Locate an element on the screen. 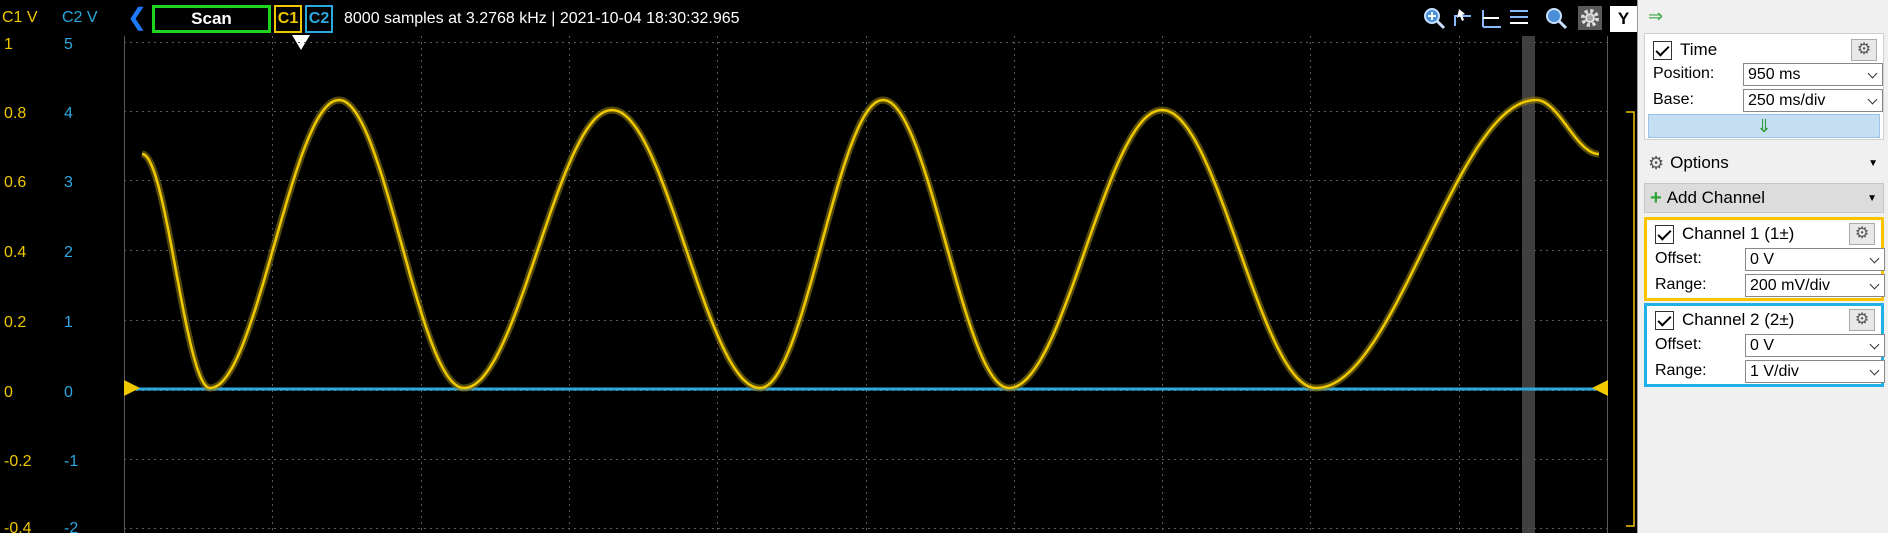  zoom-in-icon is located at coordinates (1434, 18).